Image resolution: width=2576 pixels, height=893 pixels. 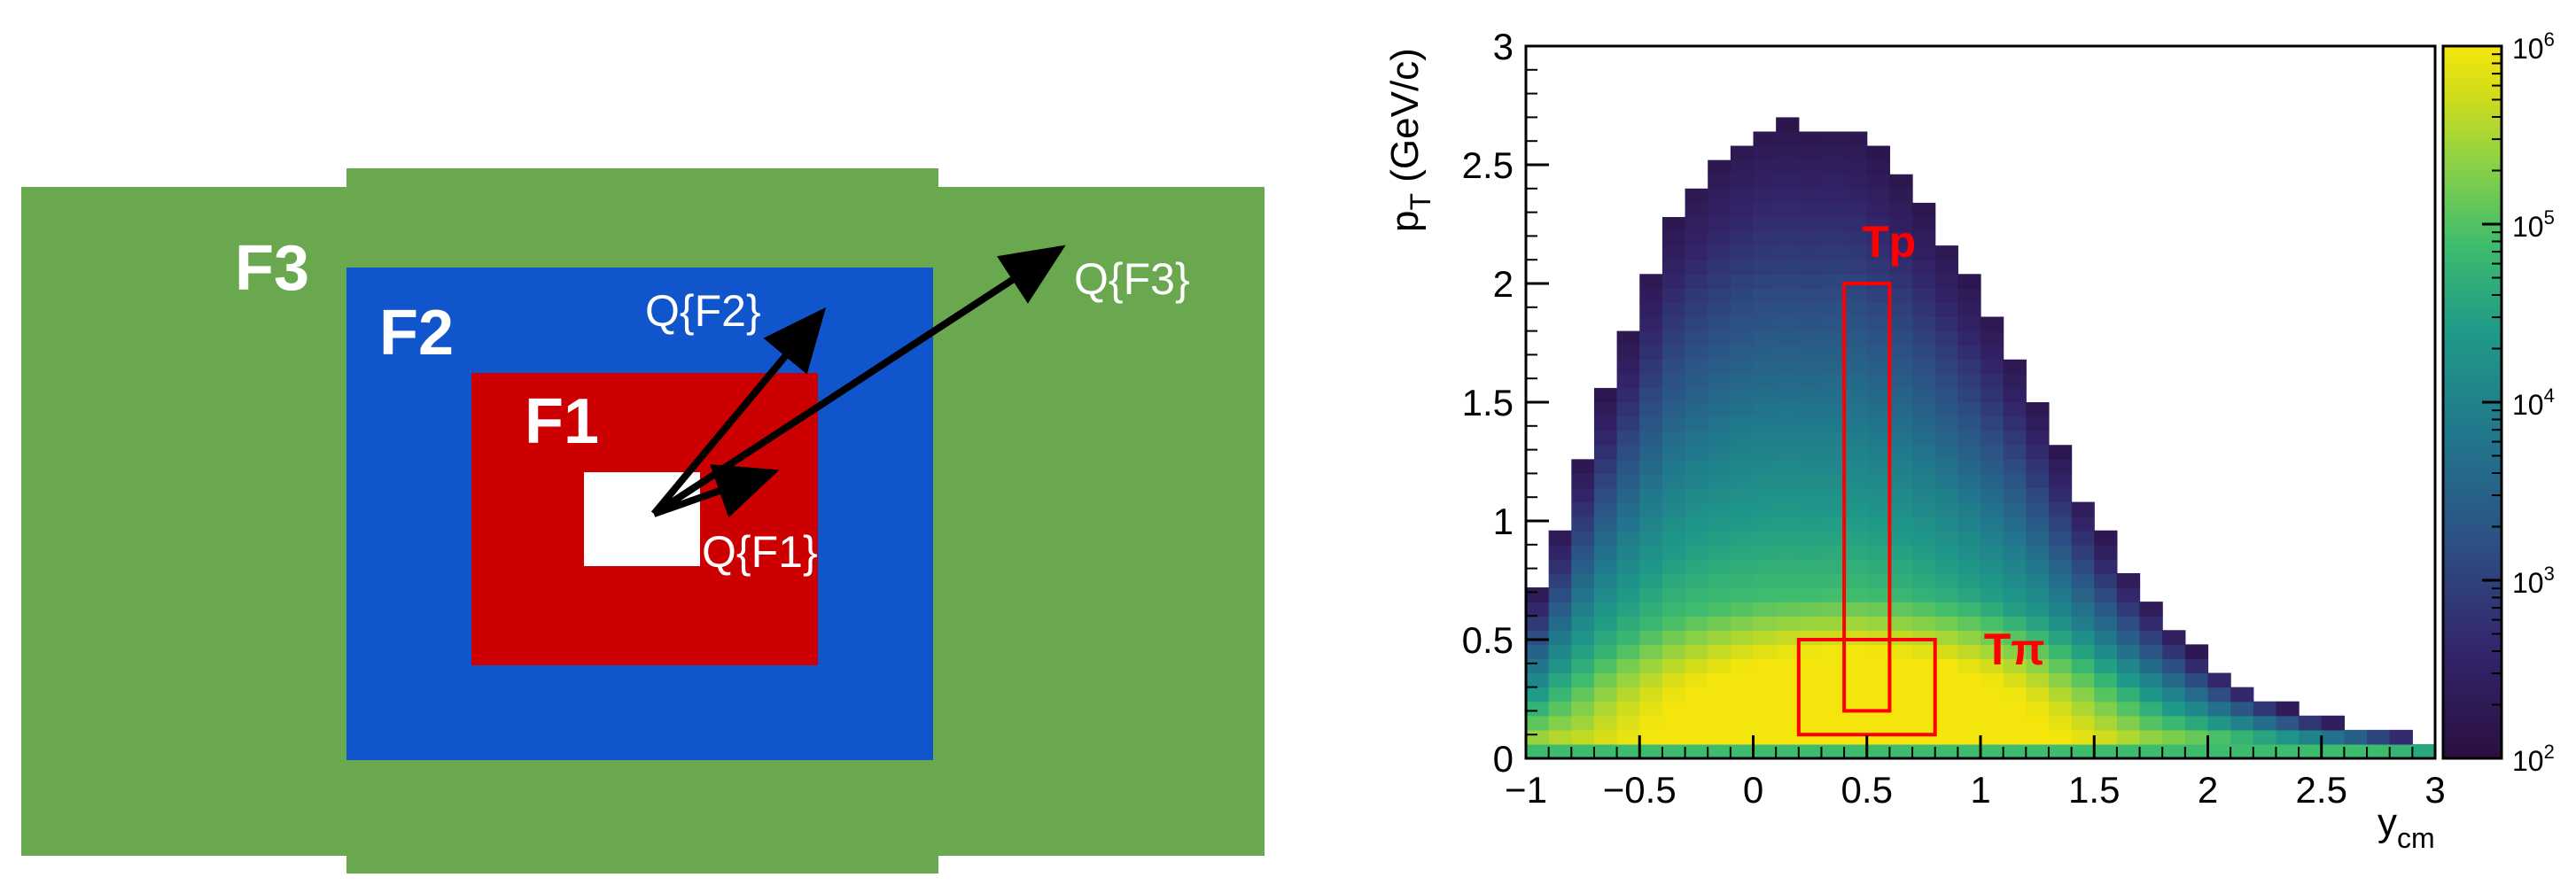 I want to click on vector-q1-arrow, so click(x=716, y=490).